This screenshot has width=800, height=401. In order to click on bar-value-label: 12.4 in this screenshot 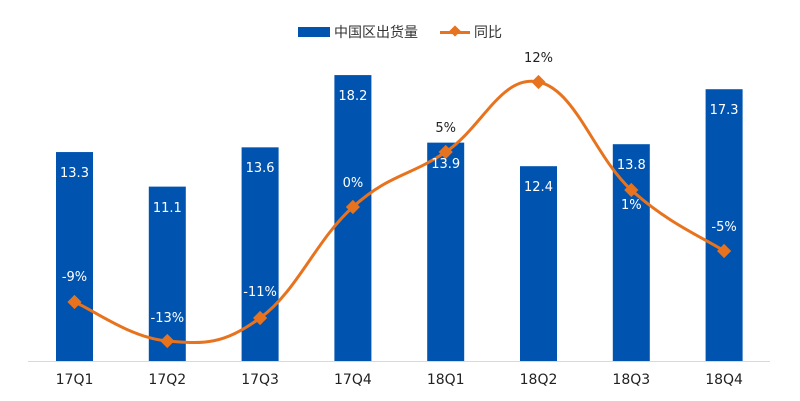, I will do `click(538, 188)`.